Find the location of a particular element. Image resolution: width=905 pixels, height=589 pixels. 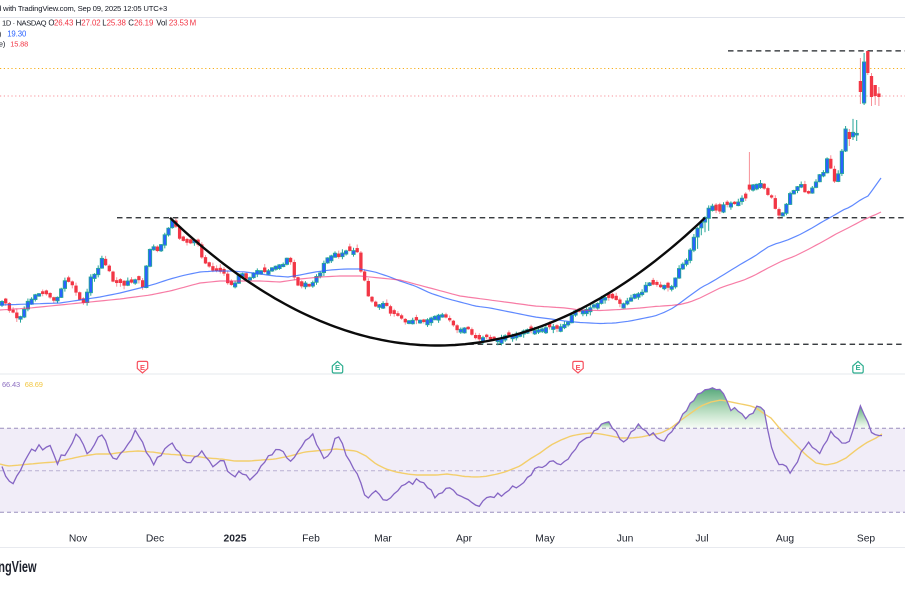

svg-text: 15.88 is located at coordinates (19, 44).